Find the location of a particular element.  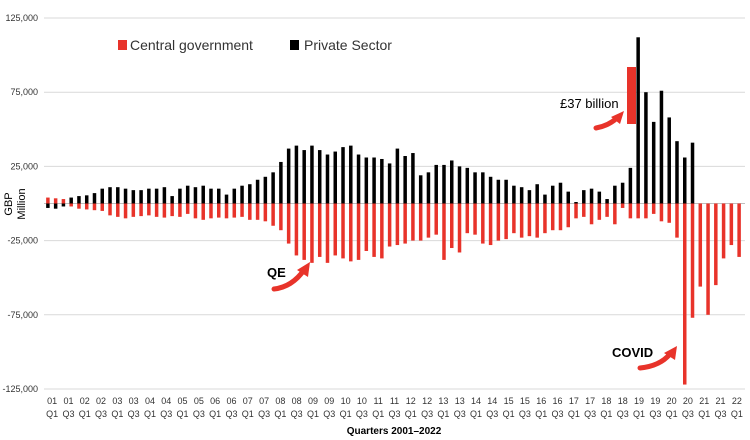

x-tick-year: 05 is located at coordinates (199, 401).